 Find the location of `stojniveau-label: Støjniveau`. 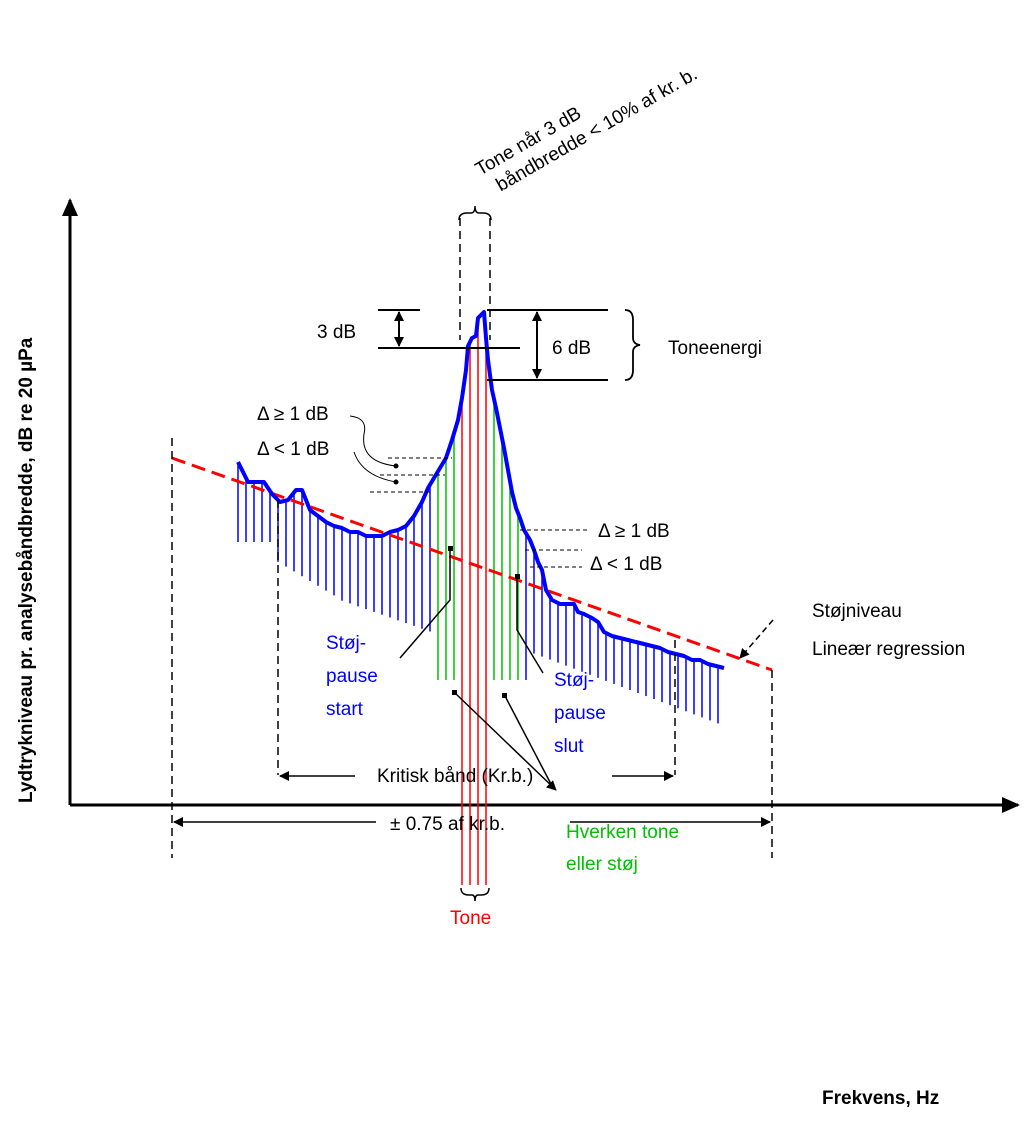

stojniveau-label: Støjniveau is located at coordinates (857, 611).